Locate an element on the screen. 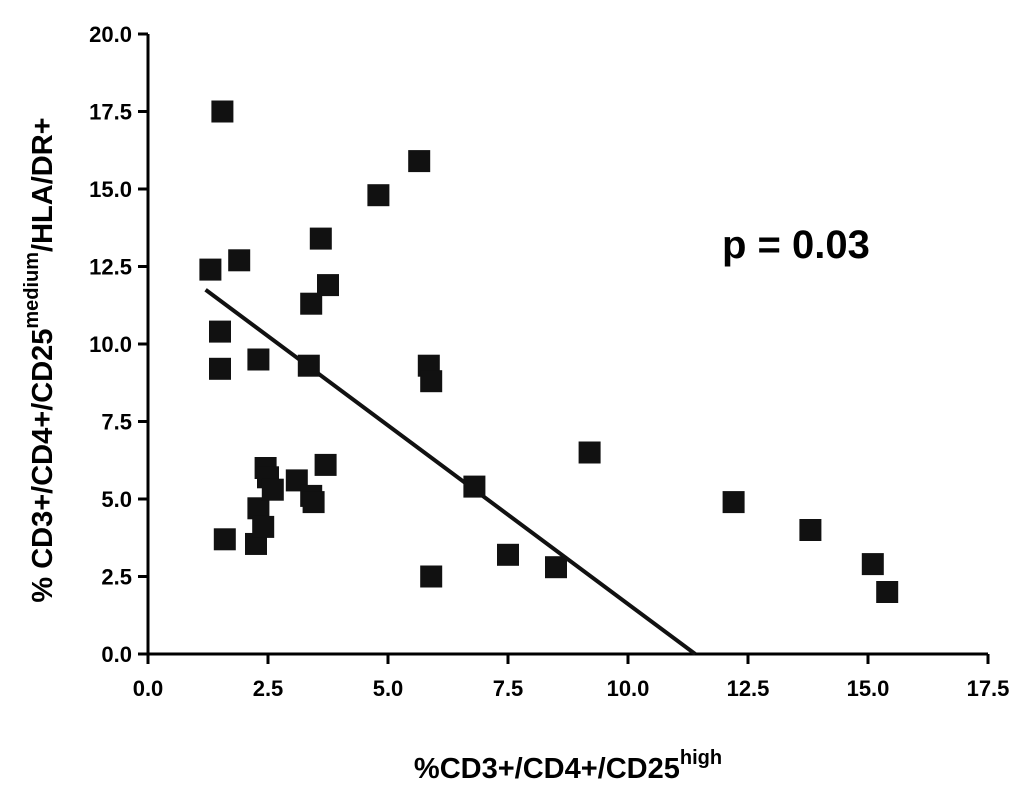 This screenshot has height=795, width=1025. y-tick-label: 2.5 is located at coordinates (116, 577).